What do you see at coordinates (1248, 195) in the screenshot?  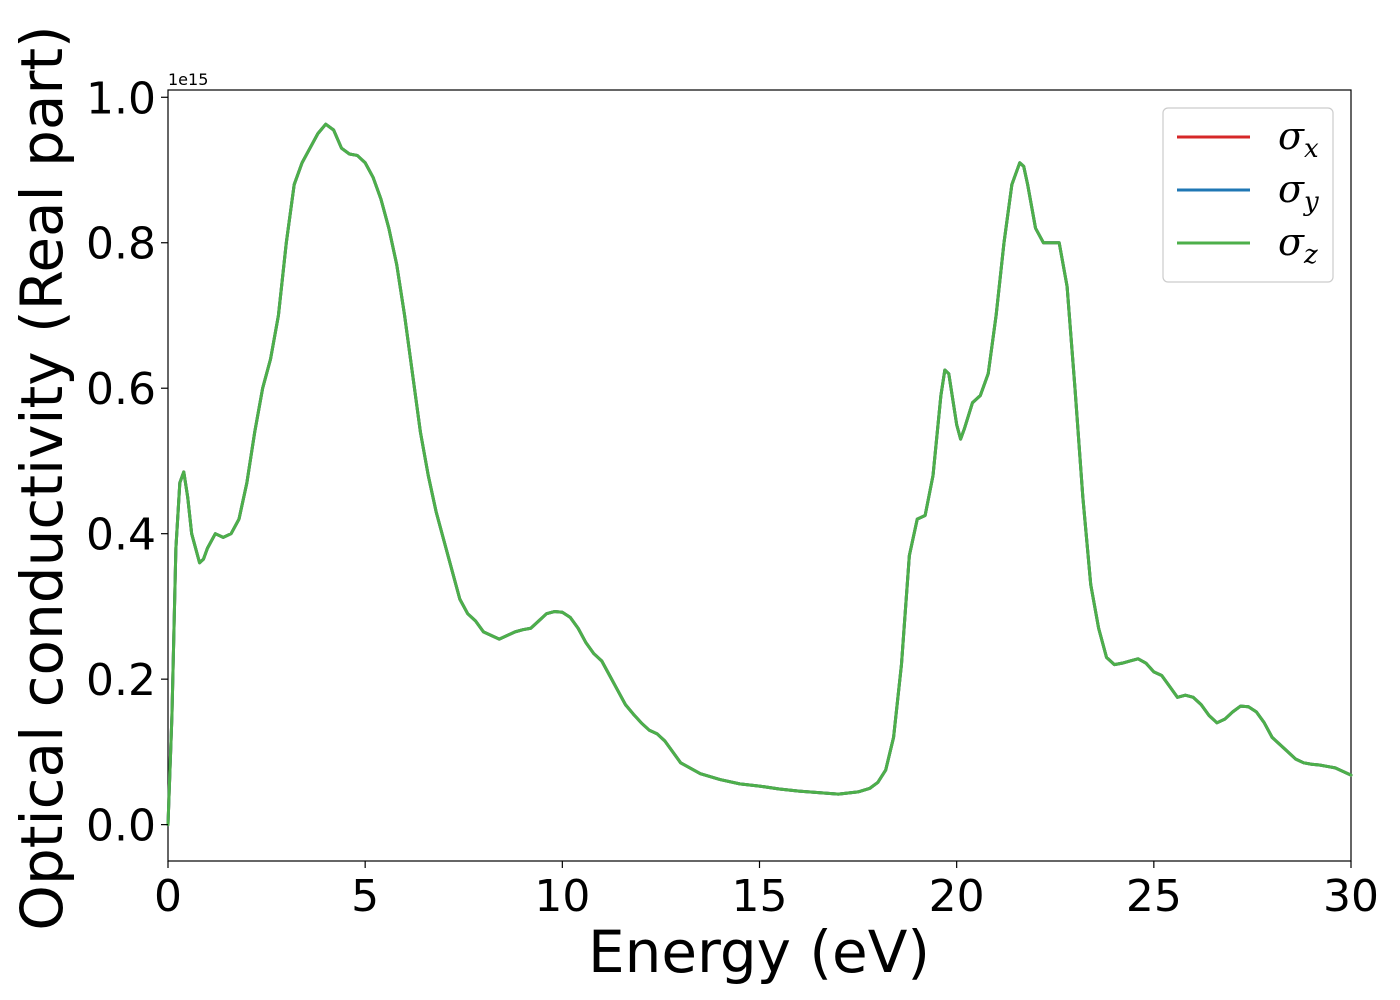 I see `legend-box` at bounding box center [1248, 195].